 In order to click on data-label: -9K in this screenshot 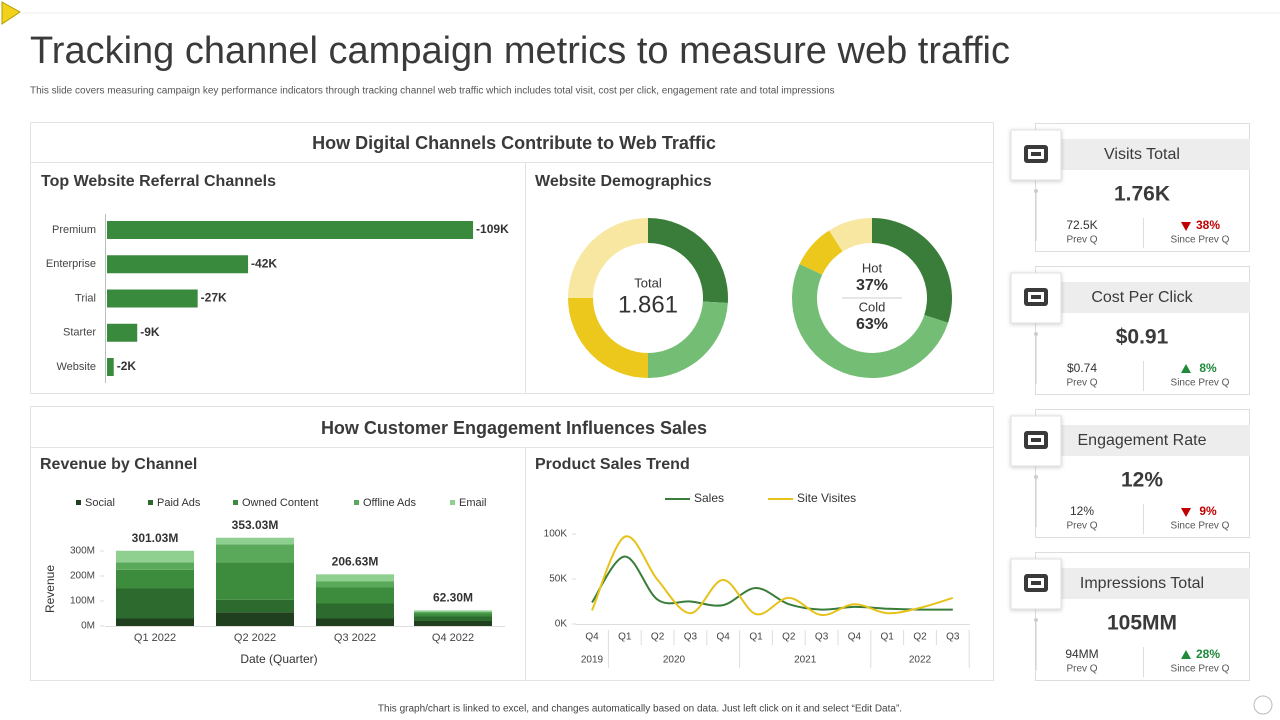, I will do `click(150, 332)`.